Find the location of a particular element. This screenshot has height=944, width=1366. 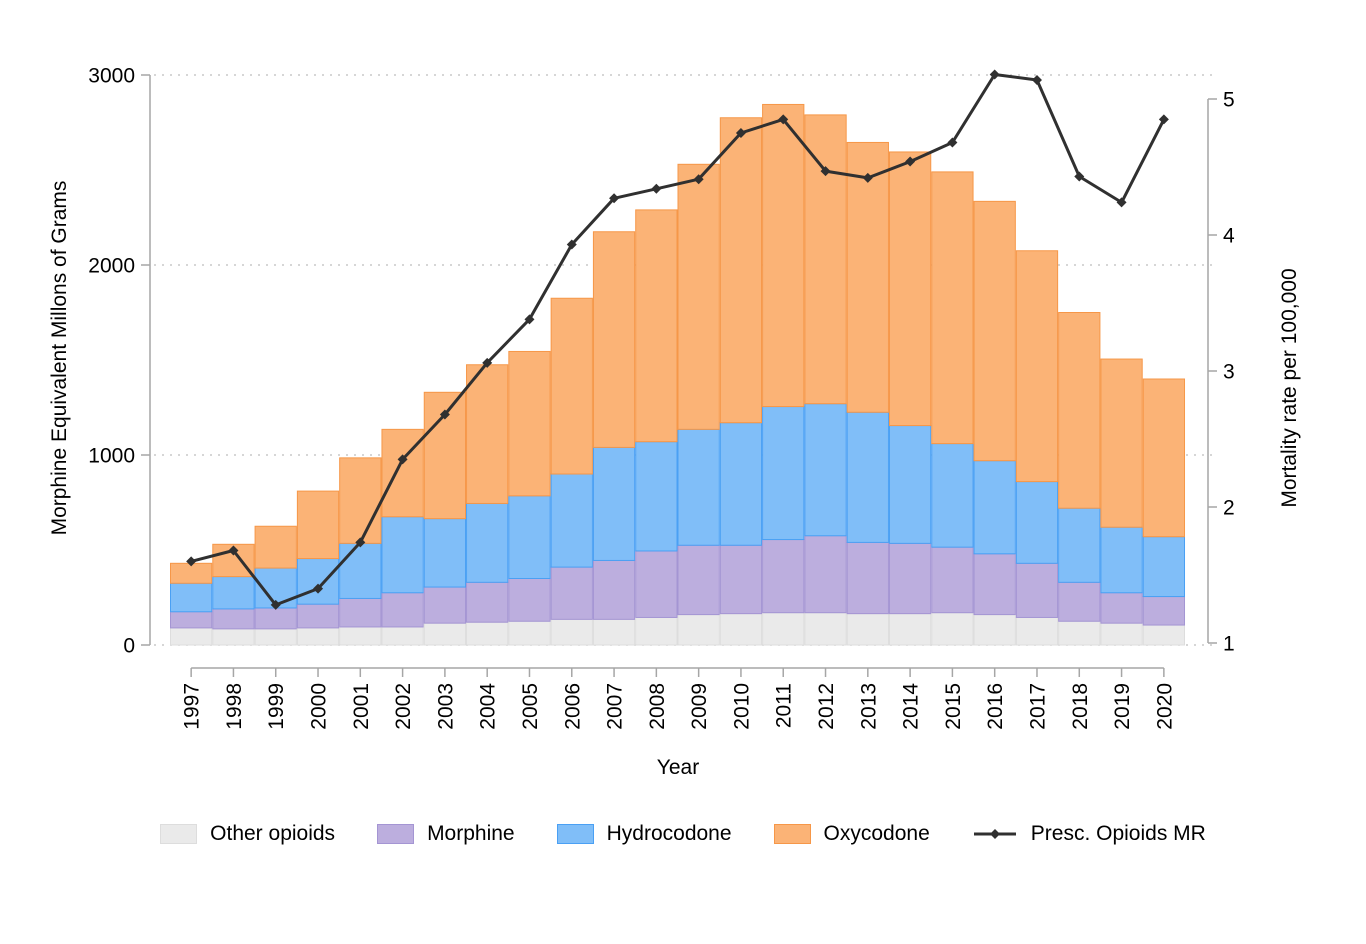

x-axis-tick-label: 2009 is located at coordinates (699, 706).